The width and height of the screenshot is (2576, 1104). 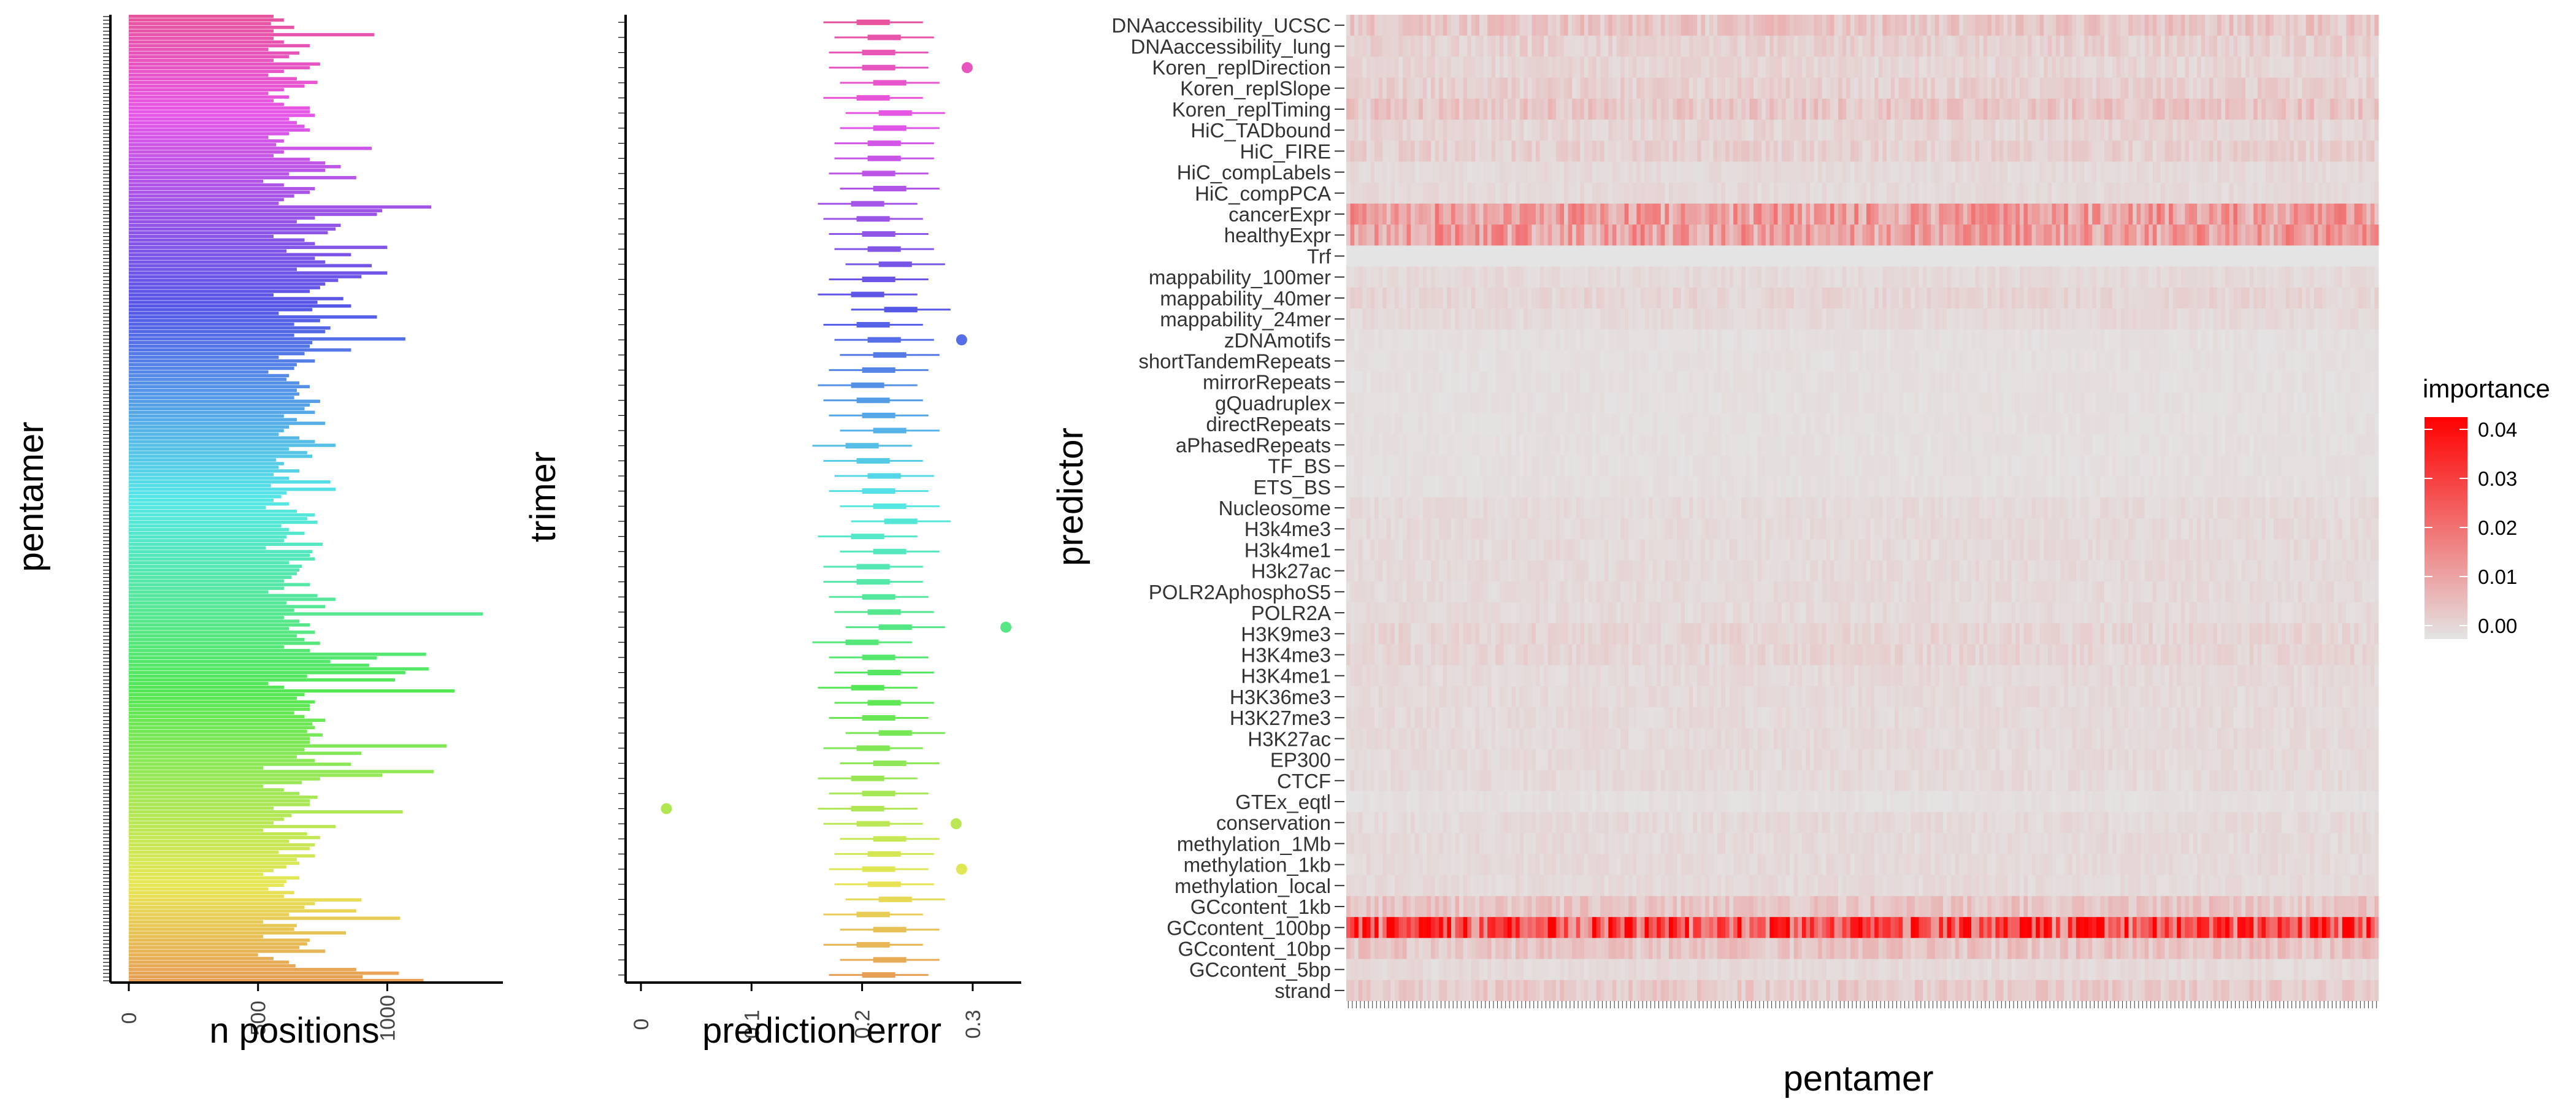 I want to click on dot-x-tick-label: 0.3, so click(x=973, y=1024).